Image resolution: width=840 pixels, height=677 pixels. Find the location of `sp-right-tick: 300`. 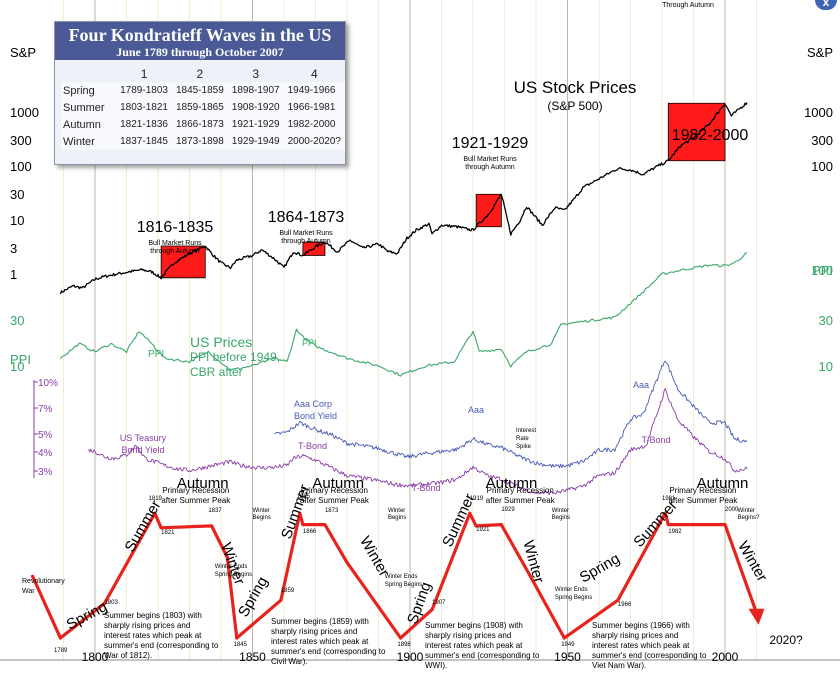

sp-right-tick: 300 is located at coordinates (822, 140).